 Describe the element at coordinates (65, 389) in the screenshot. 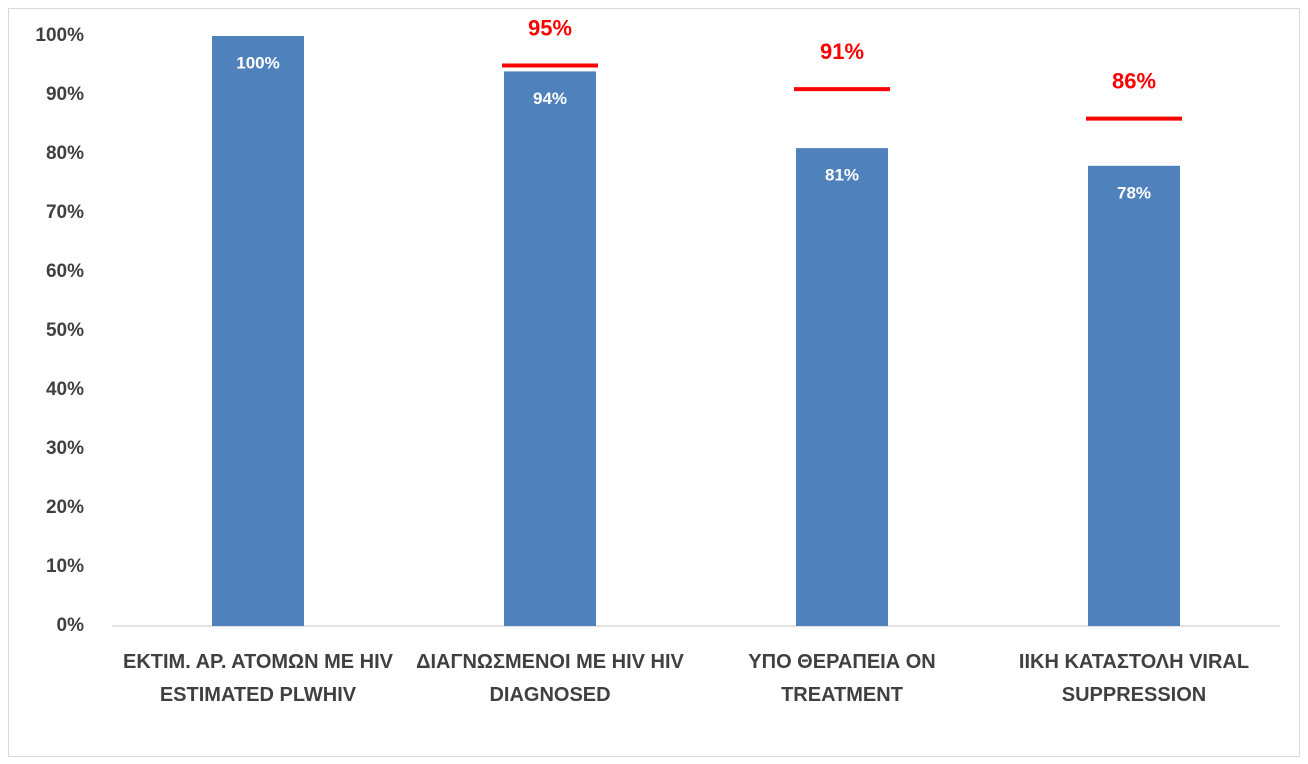

I see `y-tick-label: 40%` at that location.